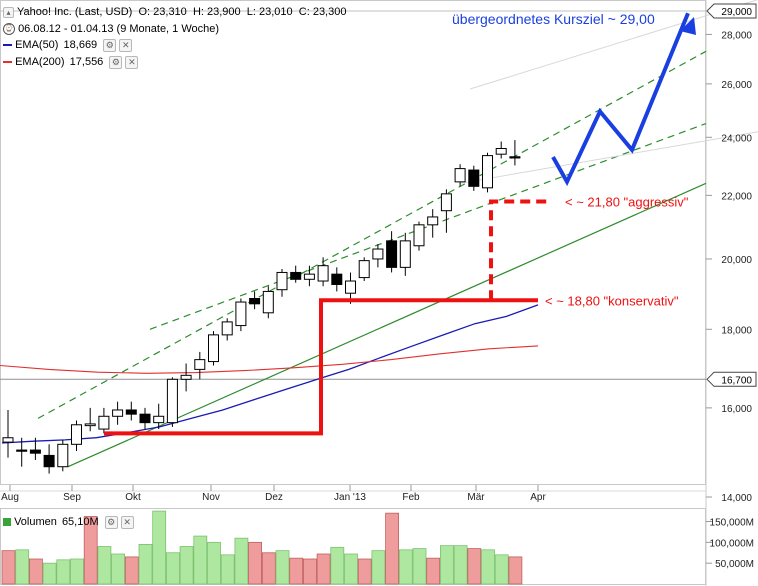 This screenshot has height=586, width=758. What do you see at coordinates (620, 99) in the screenshot?
I see `target-path` at bounding box center [620, 99].